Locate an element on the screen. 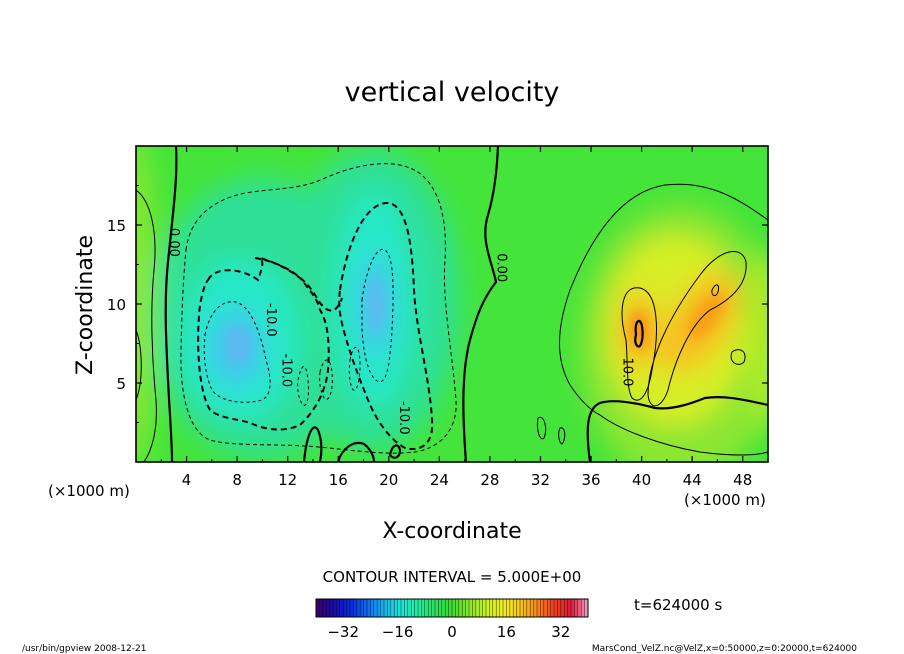  field-core-cyan-left is located at coordinates (238, 345).